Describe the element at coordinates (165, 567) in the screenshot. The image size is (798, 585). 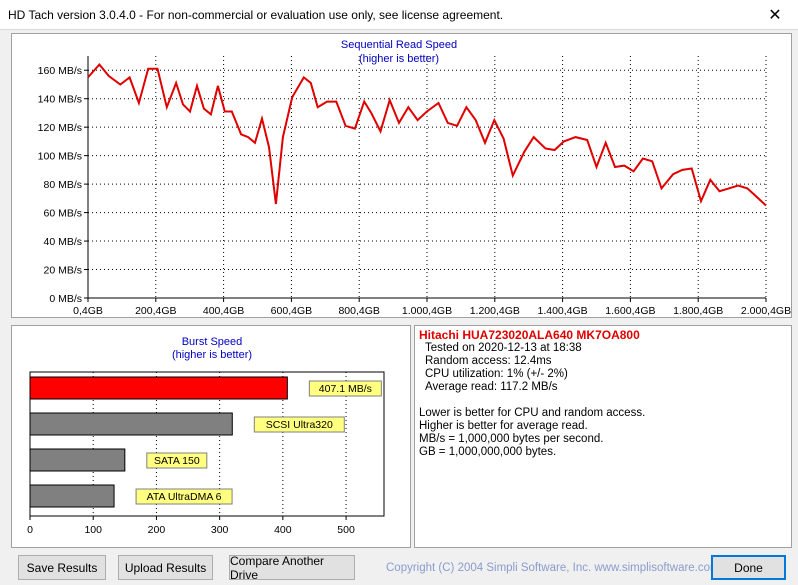
I see `upload-results-button: Upload Results` at that location.